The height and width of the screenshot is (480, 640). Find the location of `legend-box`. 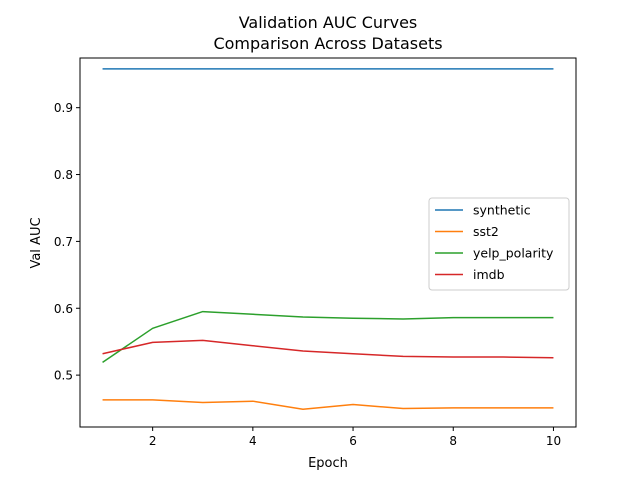

legend-box is located at coordinates (499, 244).